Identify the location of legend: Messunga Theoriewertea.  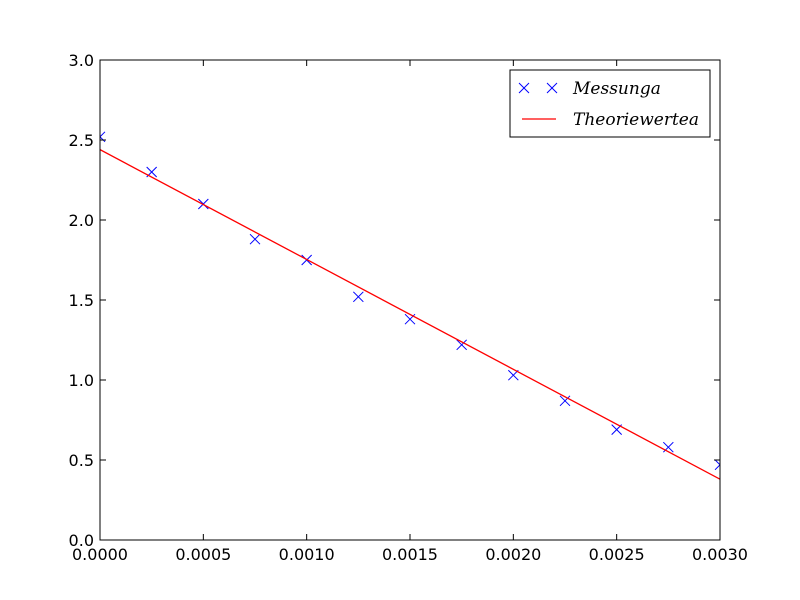
(610, 103).